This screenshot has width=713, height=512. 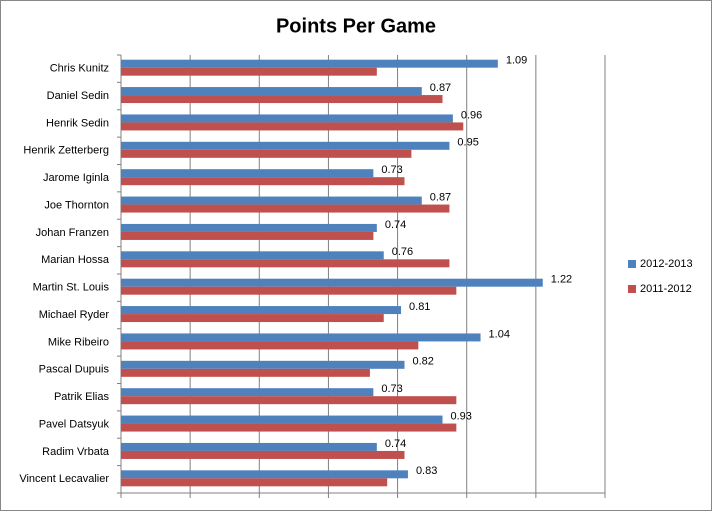 What do you see at coordinates (76, 178) in the screenshot?
I see `y-tick-label: Jarome Iginla` at bounding box center [76, 178].